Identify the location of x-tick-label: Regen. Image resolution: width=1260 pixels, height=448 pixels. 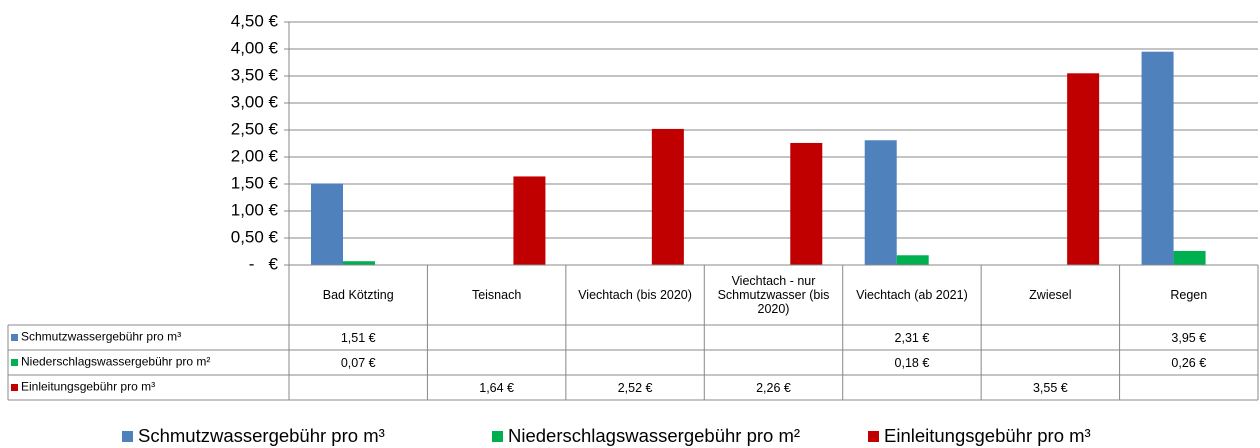
(1189, 295).